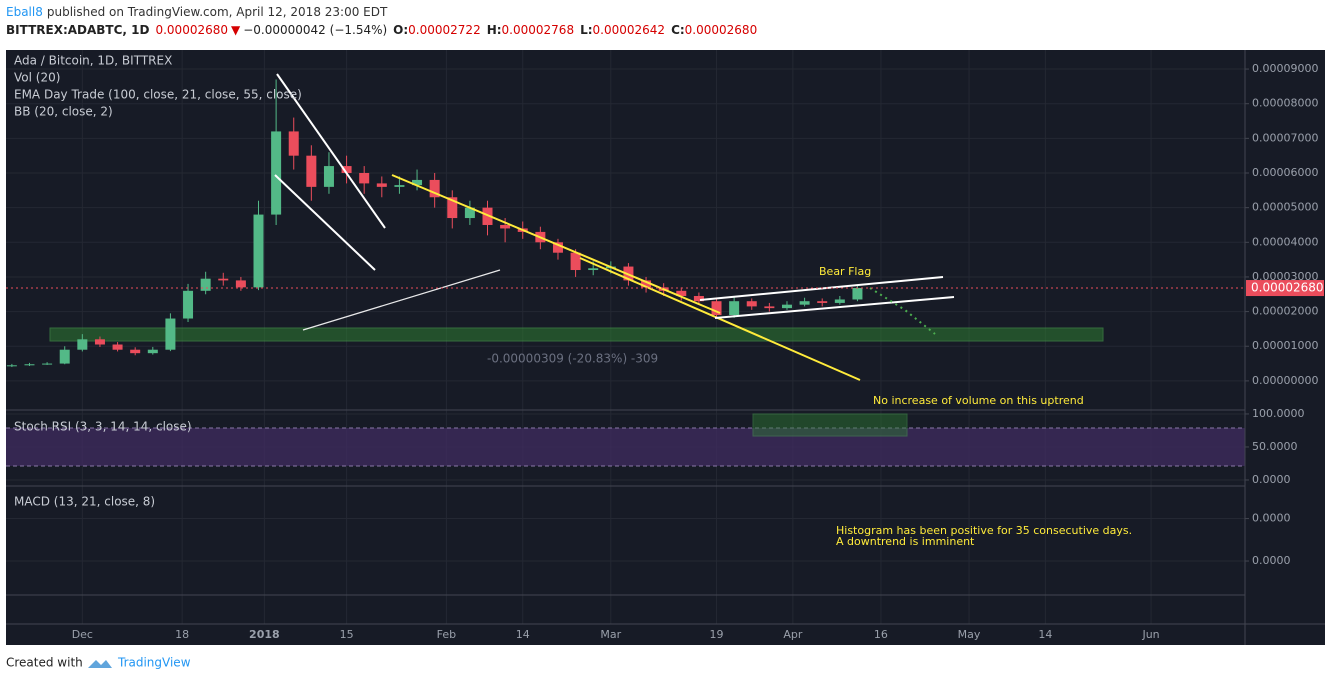 This screenshot has height=681, width=1325. I want to click on h-label: H:, so click(494, 30).